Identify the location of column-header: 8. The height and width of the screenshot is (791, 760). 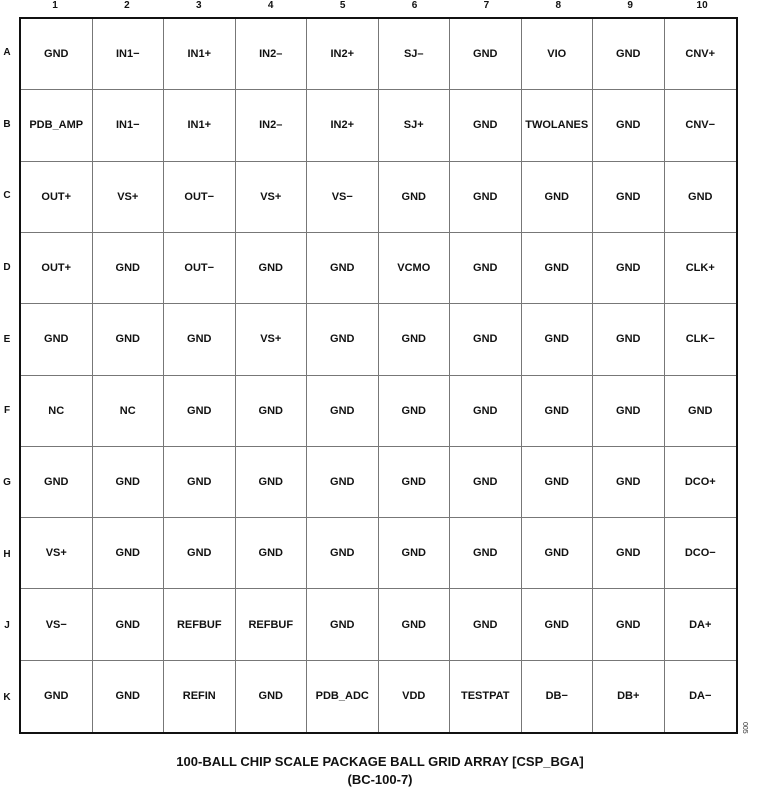
(558, 5).